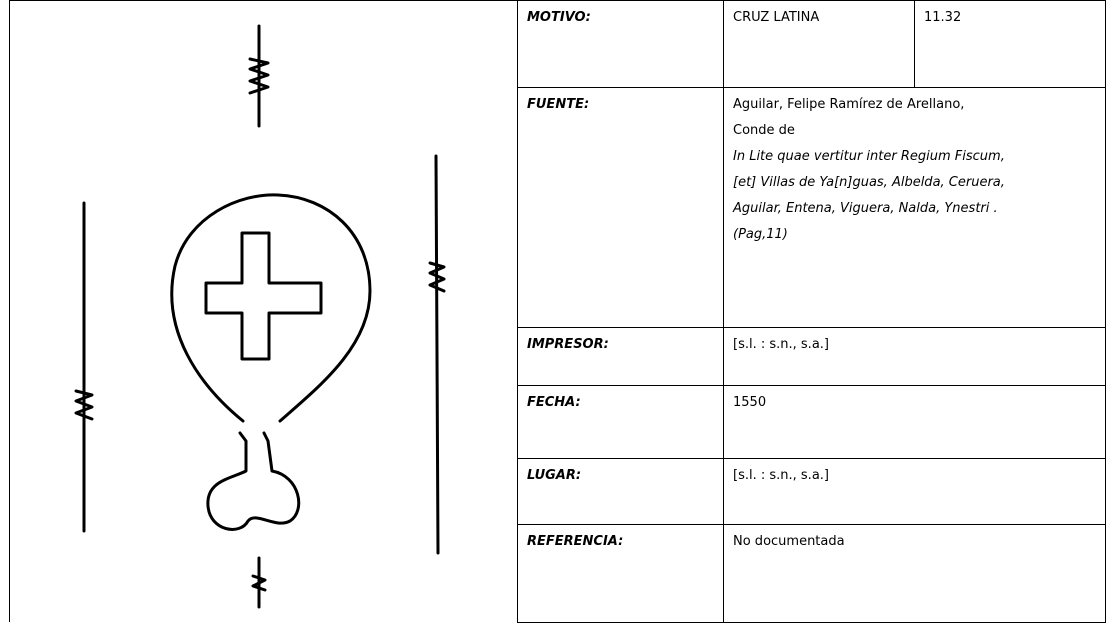 The height and width of the screenshot is (623, 1106). I want to click on value: 1550, so click(914, 422).